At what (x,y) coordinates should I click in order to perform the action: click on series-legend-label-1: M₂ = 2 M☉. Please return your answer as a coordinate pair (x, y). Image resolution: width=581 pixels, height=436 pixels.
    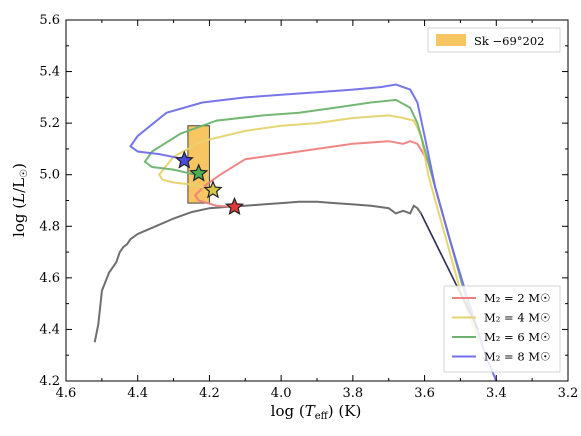
    Looking at the image, I should click on (517, 298).